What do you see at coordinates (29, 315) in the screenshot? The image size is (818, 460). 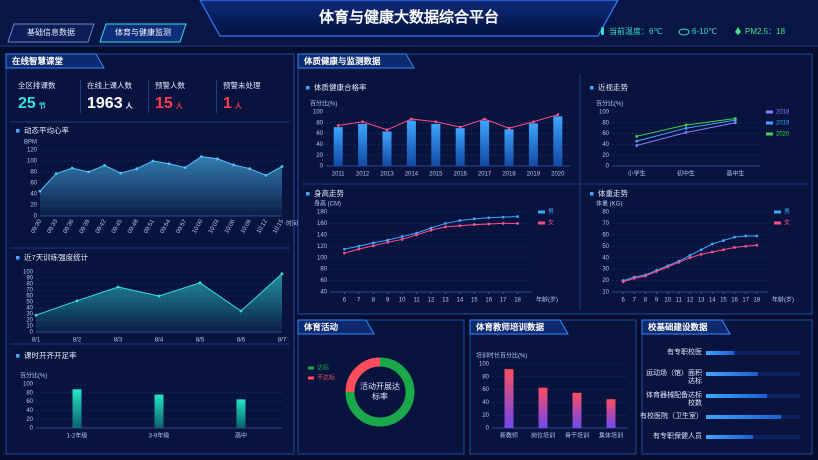 I see `y-tick-label: 30` at bounding box center [29, 315].